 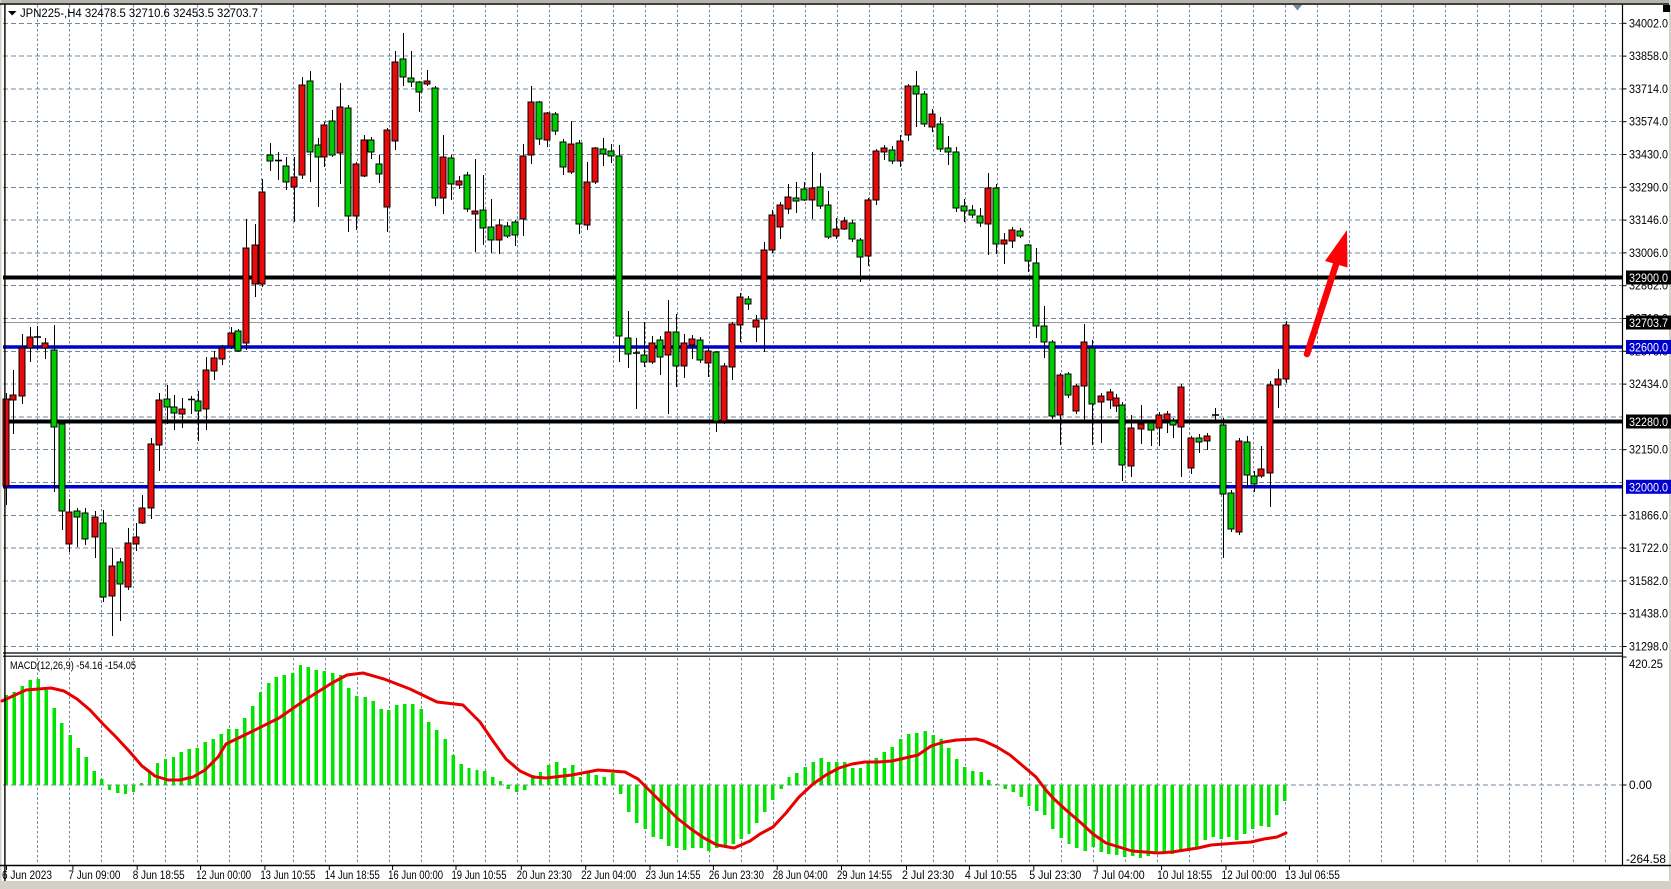 I want to click on svg-text: 32280.0, so click(x=1648, y=423).